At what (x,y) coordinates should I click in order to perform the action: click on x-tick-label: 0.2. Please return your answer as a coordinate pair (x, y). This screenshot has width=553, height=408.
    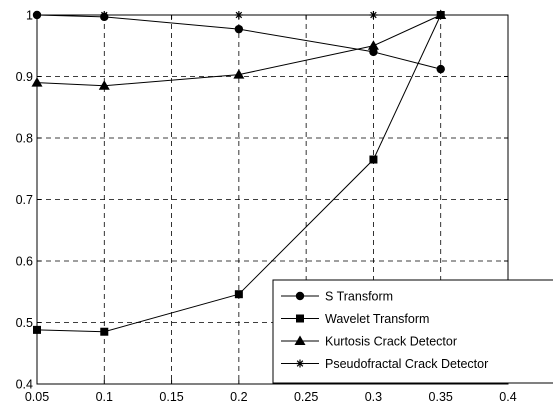
    Looking at the image, I should click on (238, 397).